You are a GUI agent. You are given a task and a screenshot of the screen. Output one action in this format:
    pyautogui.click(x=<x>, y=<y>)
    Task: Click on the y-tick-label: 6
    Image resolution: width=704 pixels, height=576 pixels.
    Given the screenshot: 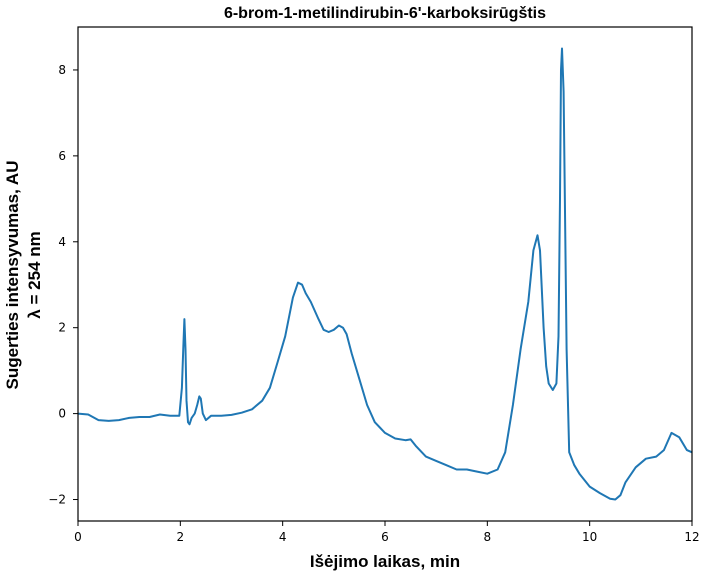 What is the action you would take?
    pyautogui.click(x=62, y=156)
    